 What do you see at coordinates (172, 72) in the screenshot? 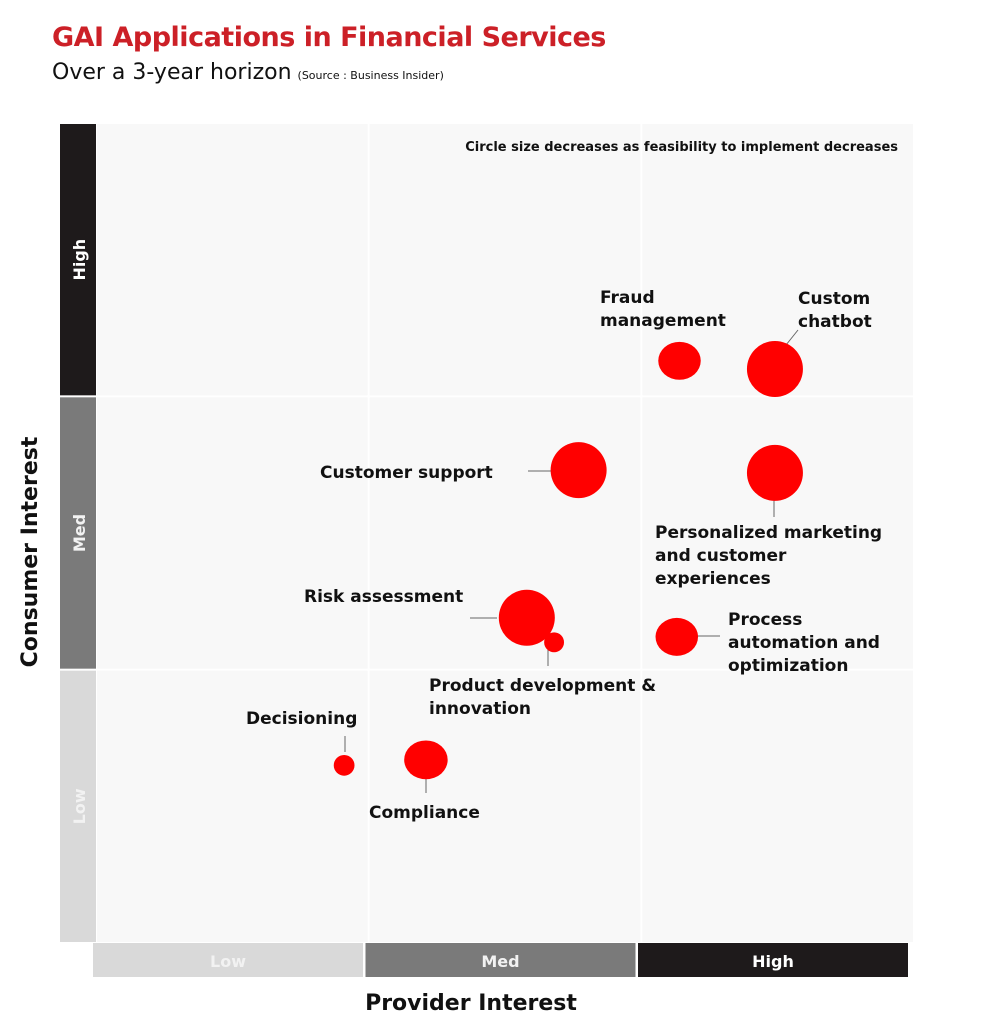
I see `subtitle-text: Over a 3-year horizon` at bounding box center [172, 72].